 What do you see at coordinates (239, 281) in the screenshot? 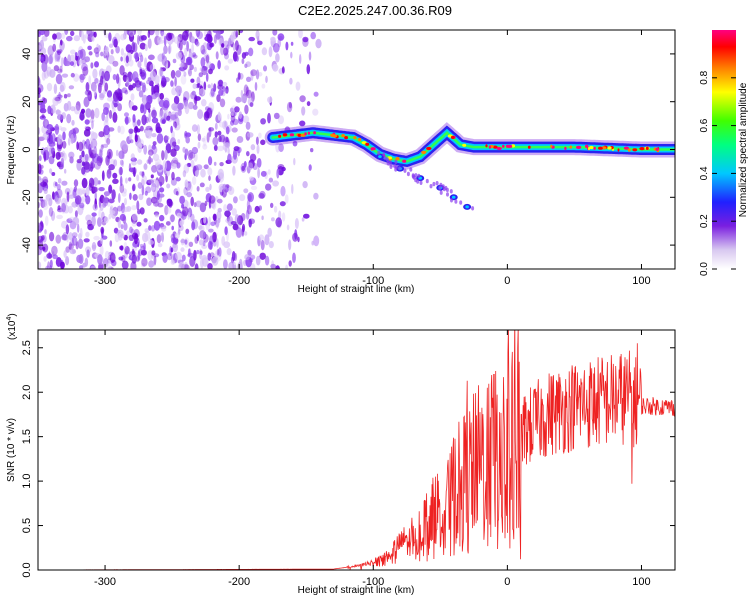
I see `x-tick-label: -200` at bounding box center [239, 281].